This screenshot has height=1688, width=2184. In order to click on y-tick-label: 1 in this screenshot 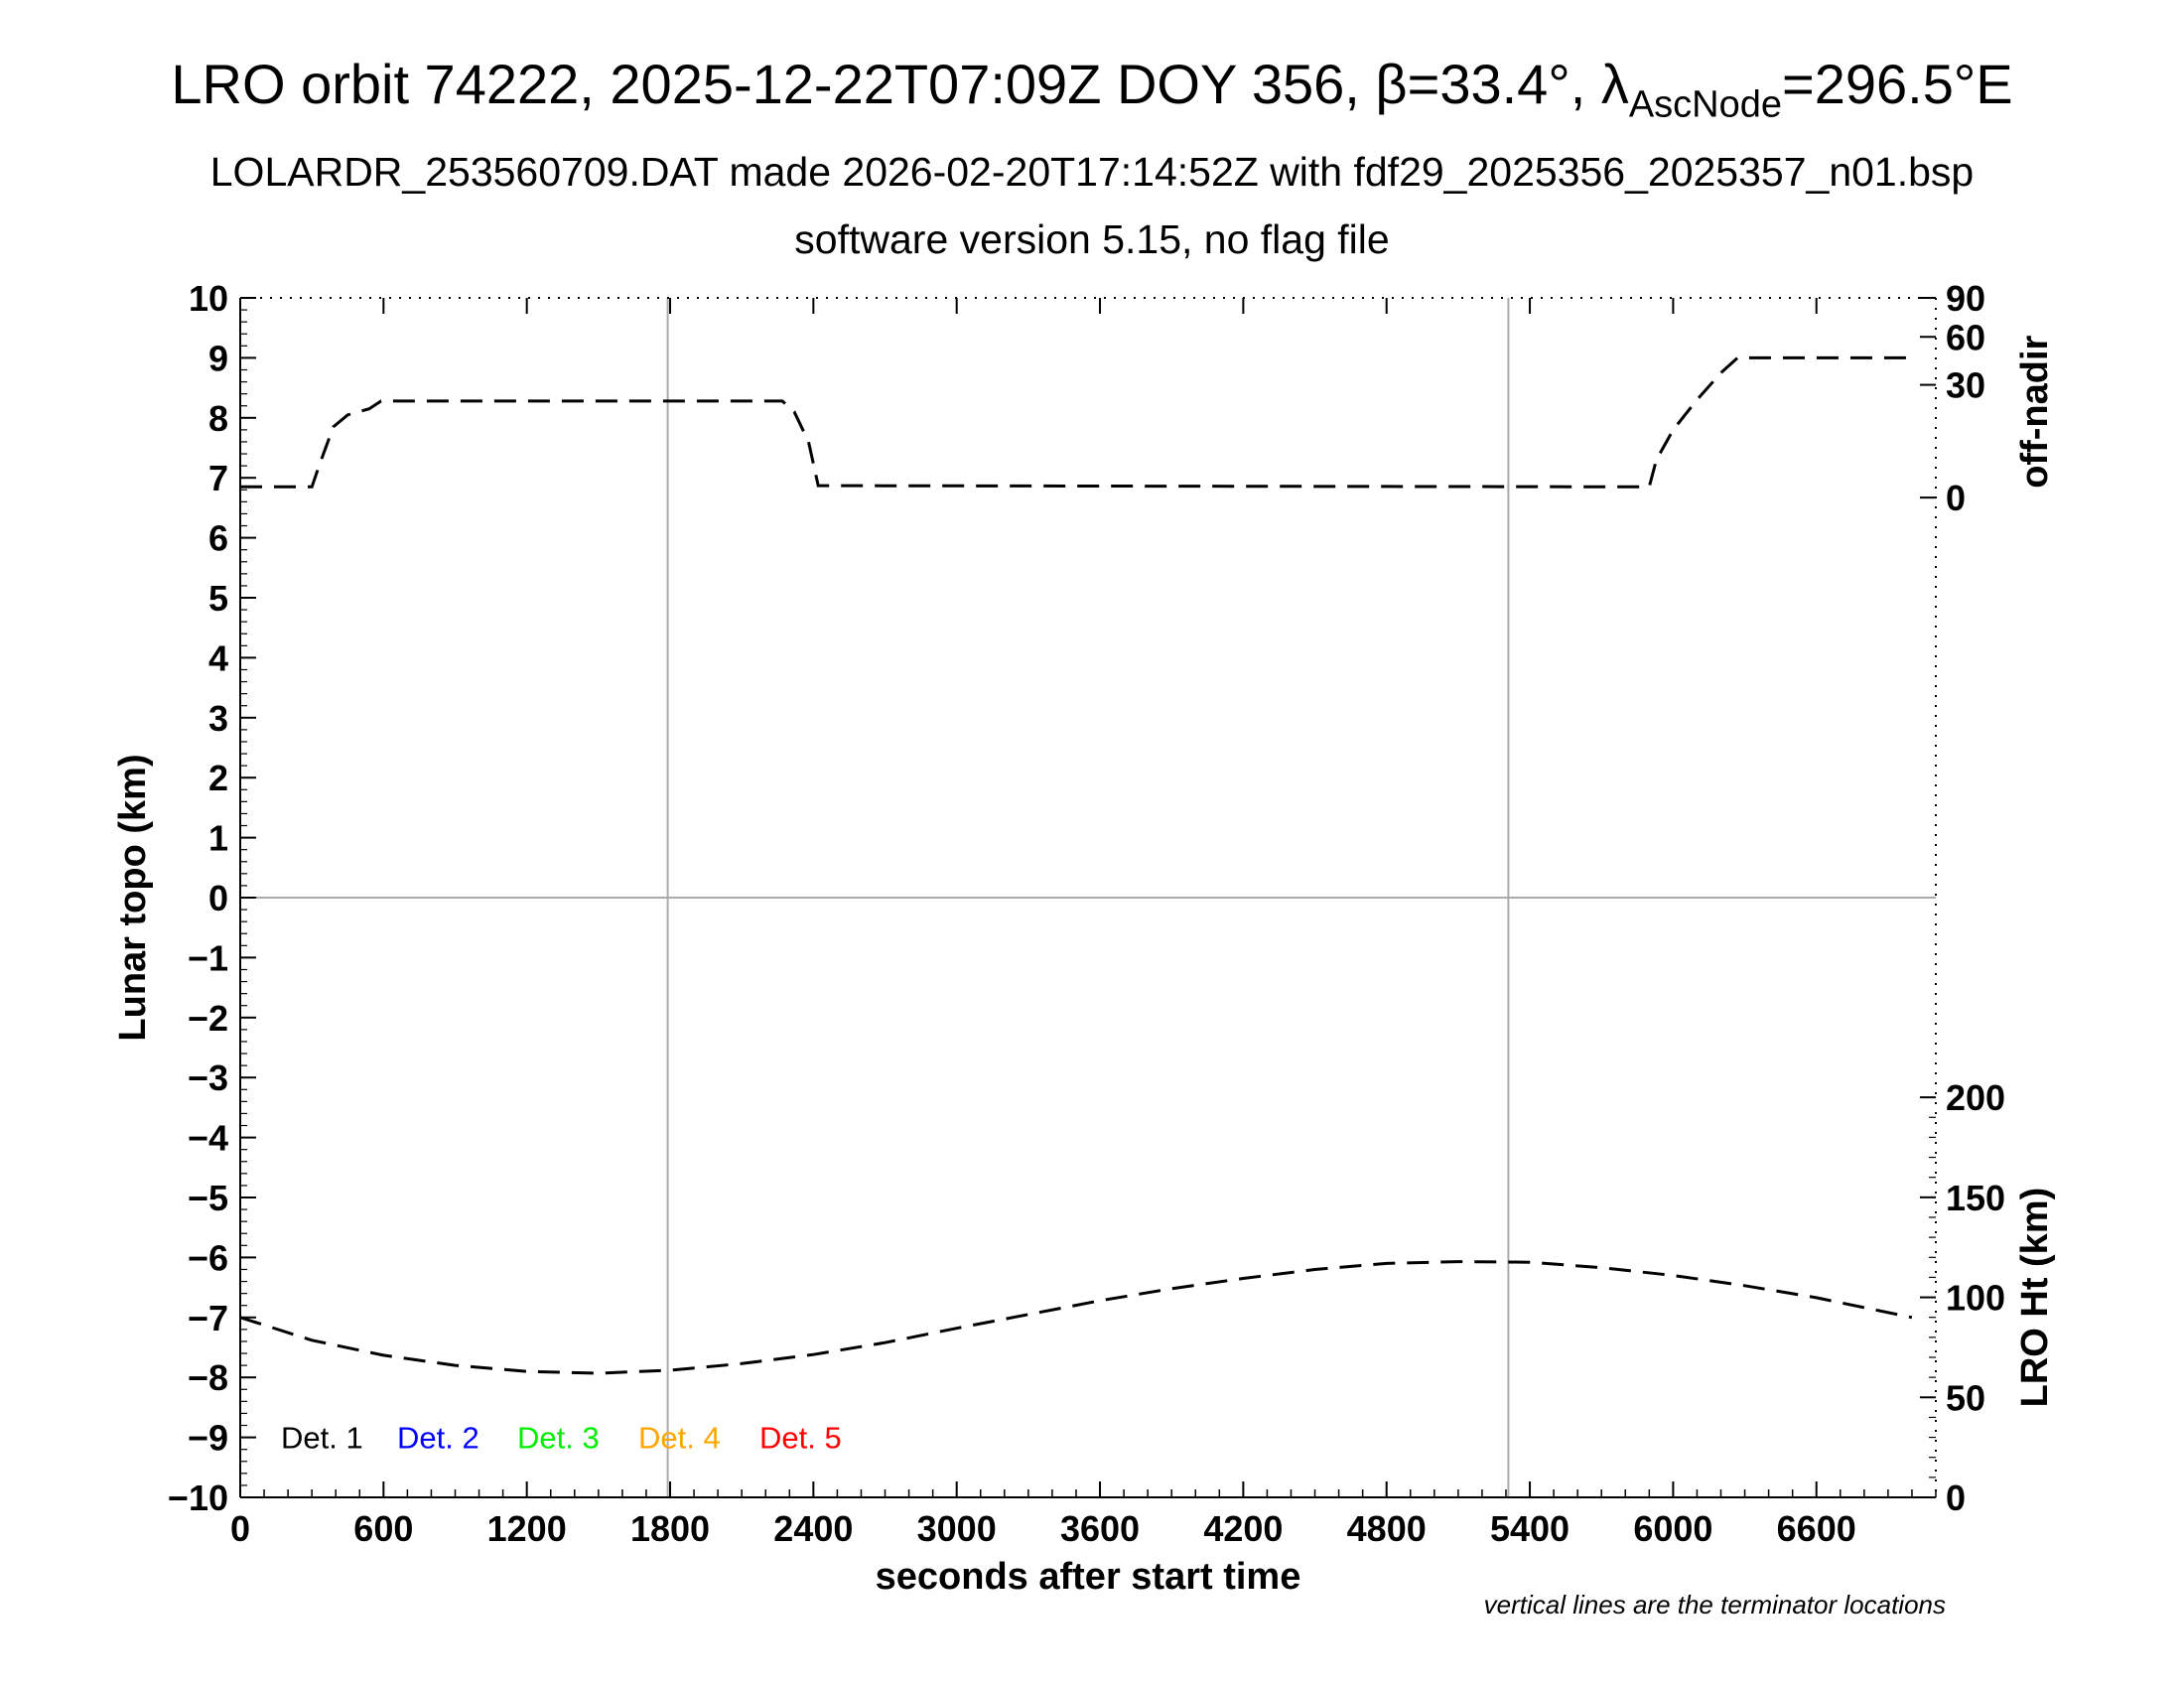, I will do `click(218, 838)`.